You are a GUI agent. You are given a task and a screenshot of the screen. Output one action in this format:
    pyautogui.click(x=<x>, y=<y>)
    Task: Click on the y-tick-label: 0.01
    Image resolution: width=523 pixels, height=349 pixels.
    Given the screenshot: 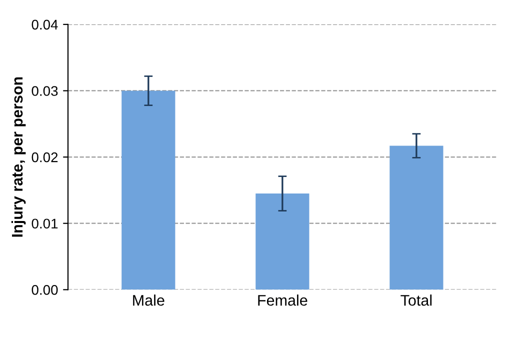 What is the action you would take?
    pyautogui.click(x=45, y=223)
    